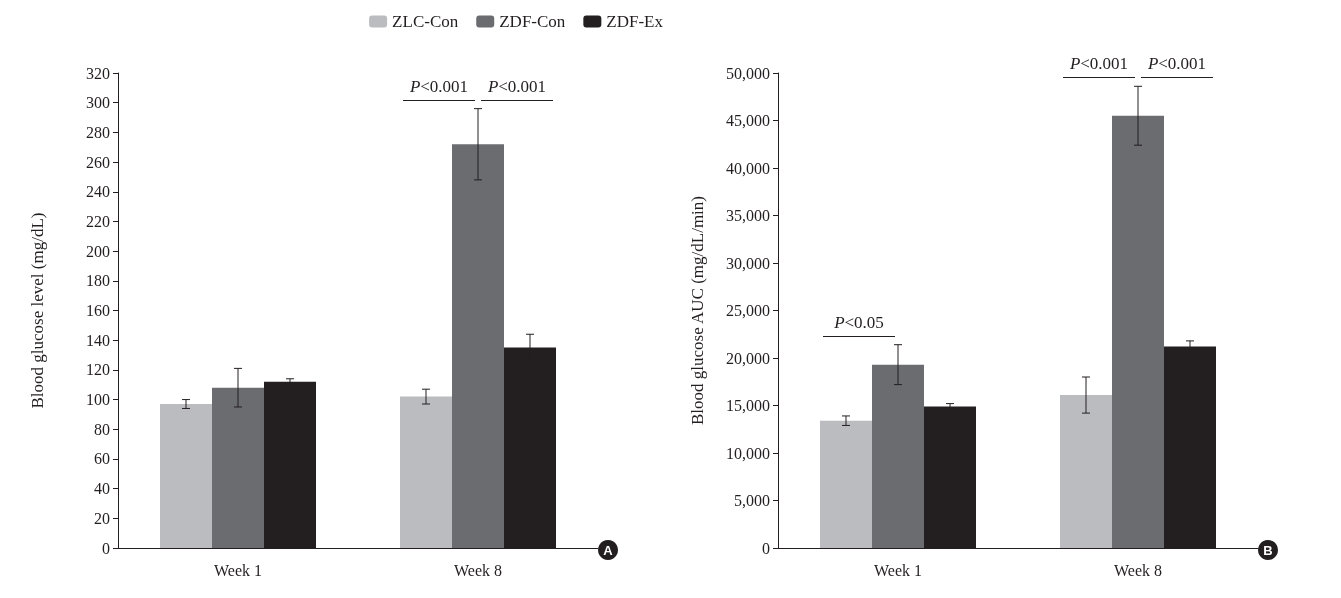 The width and height of the screenshot is (1341, 598). Describe the element at coordinates (98, 370) in the screenshot. I see `y-tick-label: 120` at that location.